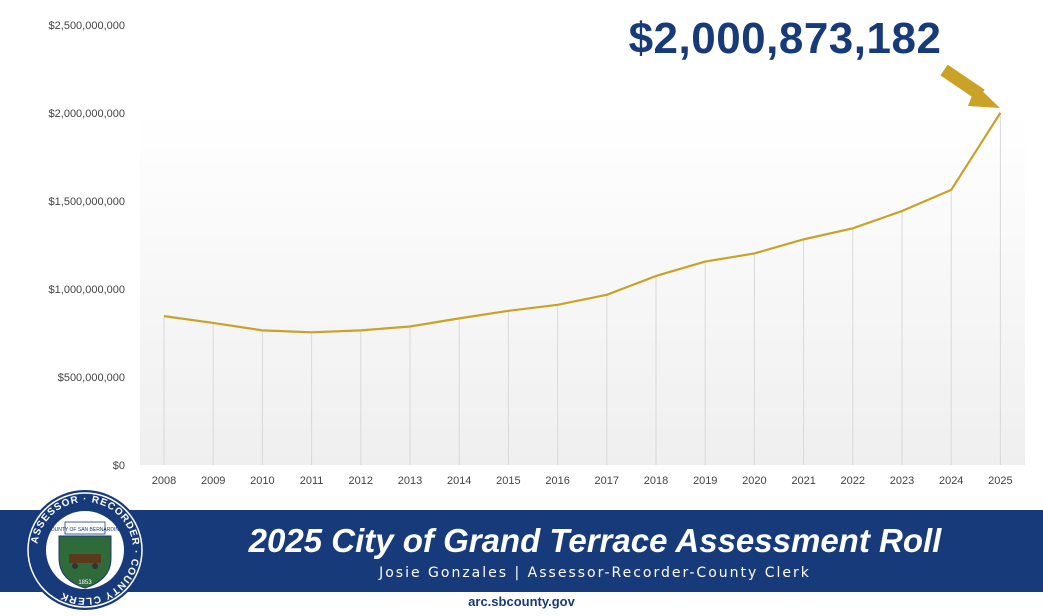  I want to click on x-tick-label: 2022, so click(853, 481).